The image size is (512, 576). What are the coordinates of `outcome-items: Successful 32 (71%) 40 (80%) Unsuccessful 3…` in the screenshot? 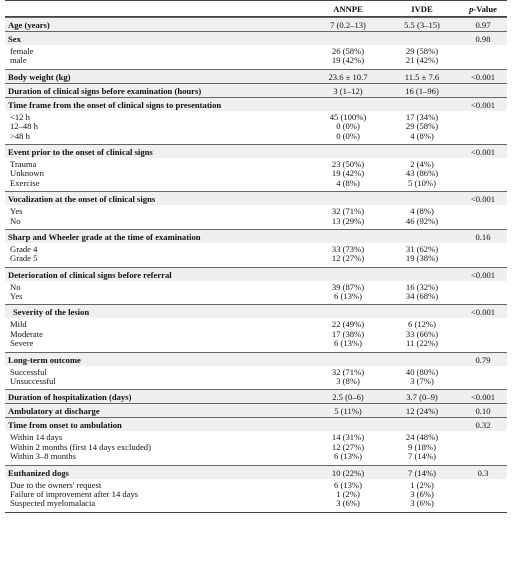 It's located at (256, 377).